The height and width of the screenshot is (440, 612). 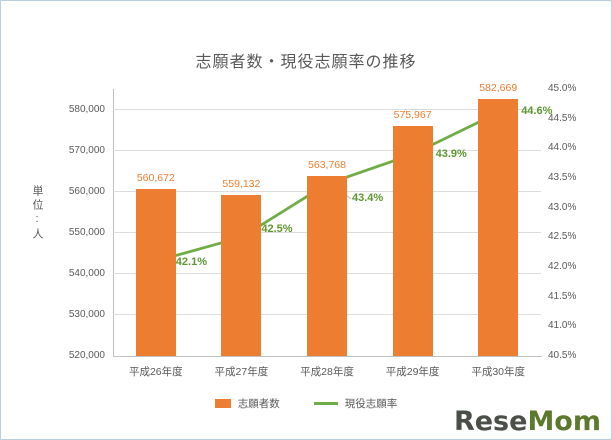 I want to click on line-value-label: 44.6%, so click(x=537, y=110).